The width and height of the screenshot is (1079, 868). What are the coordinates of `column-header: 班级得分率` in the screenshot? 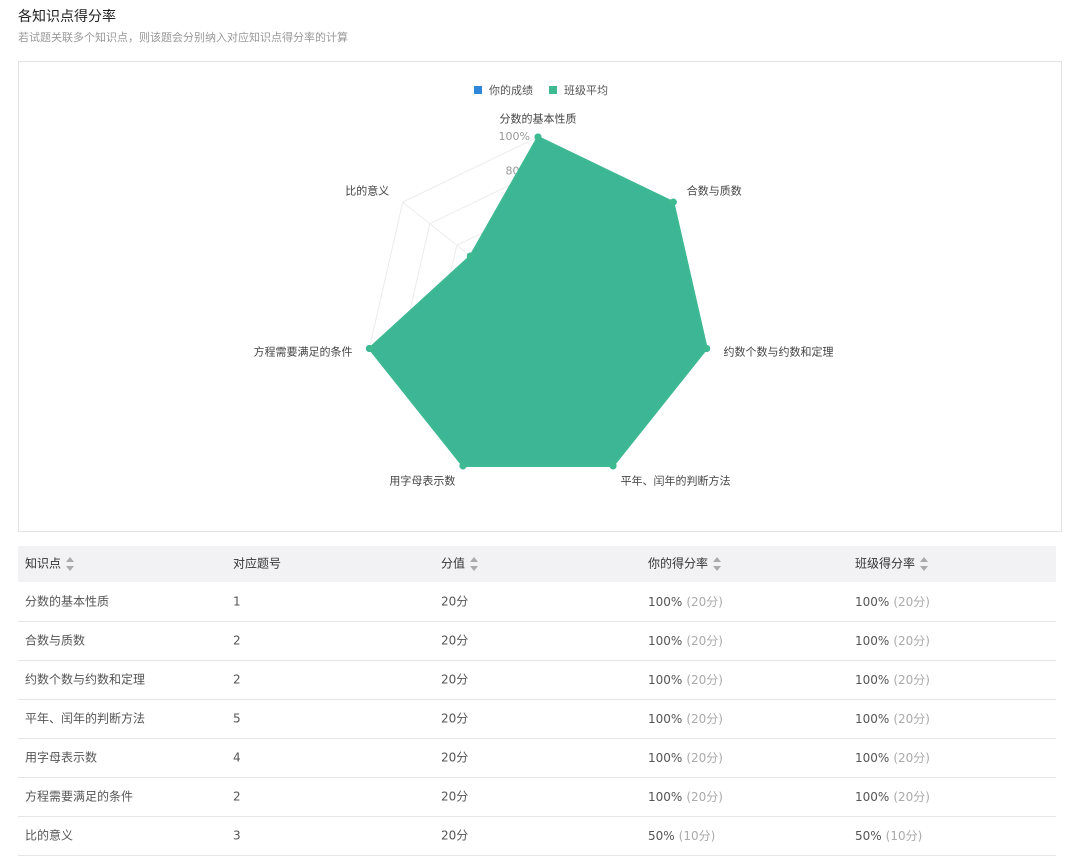 It's located at (885, 563).